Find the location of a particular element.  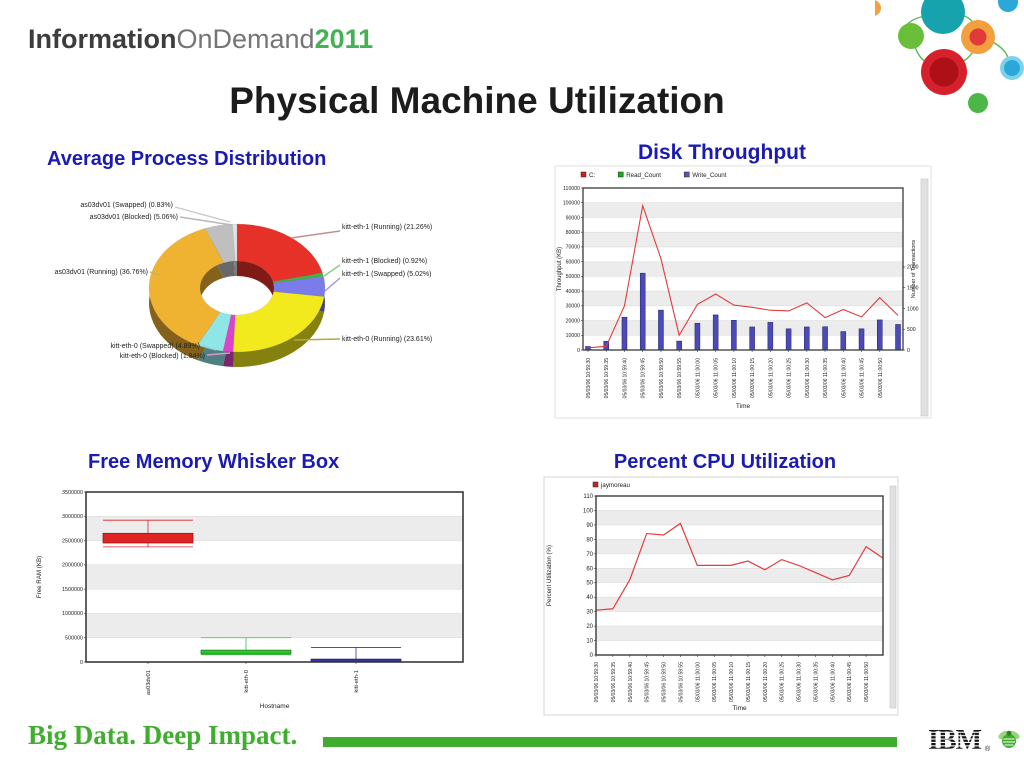

x-tick-label: 05/03/06 10:59:50 is located at coordinates (665, 682).